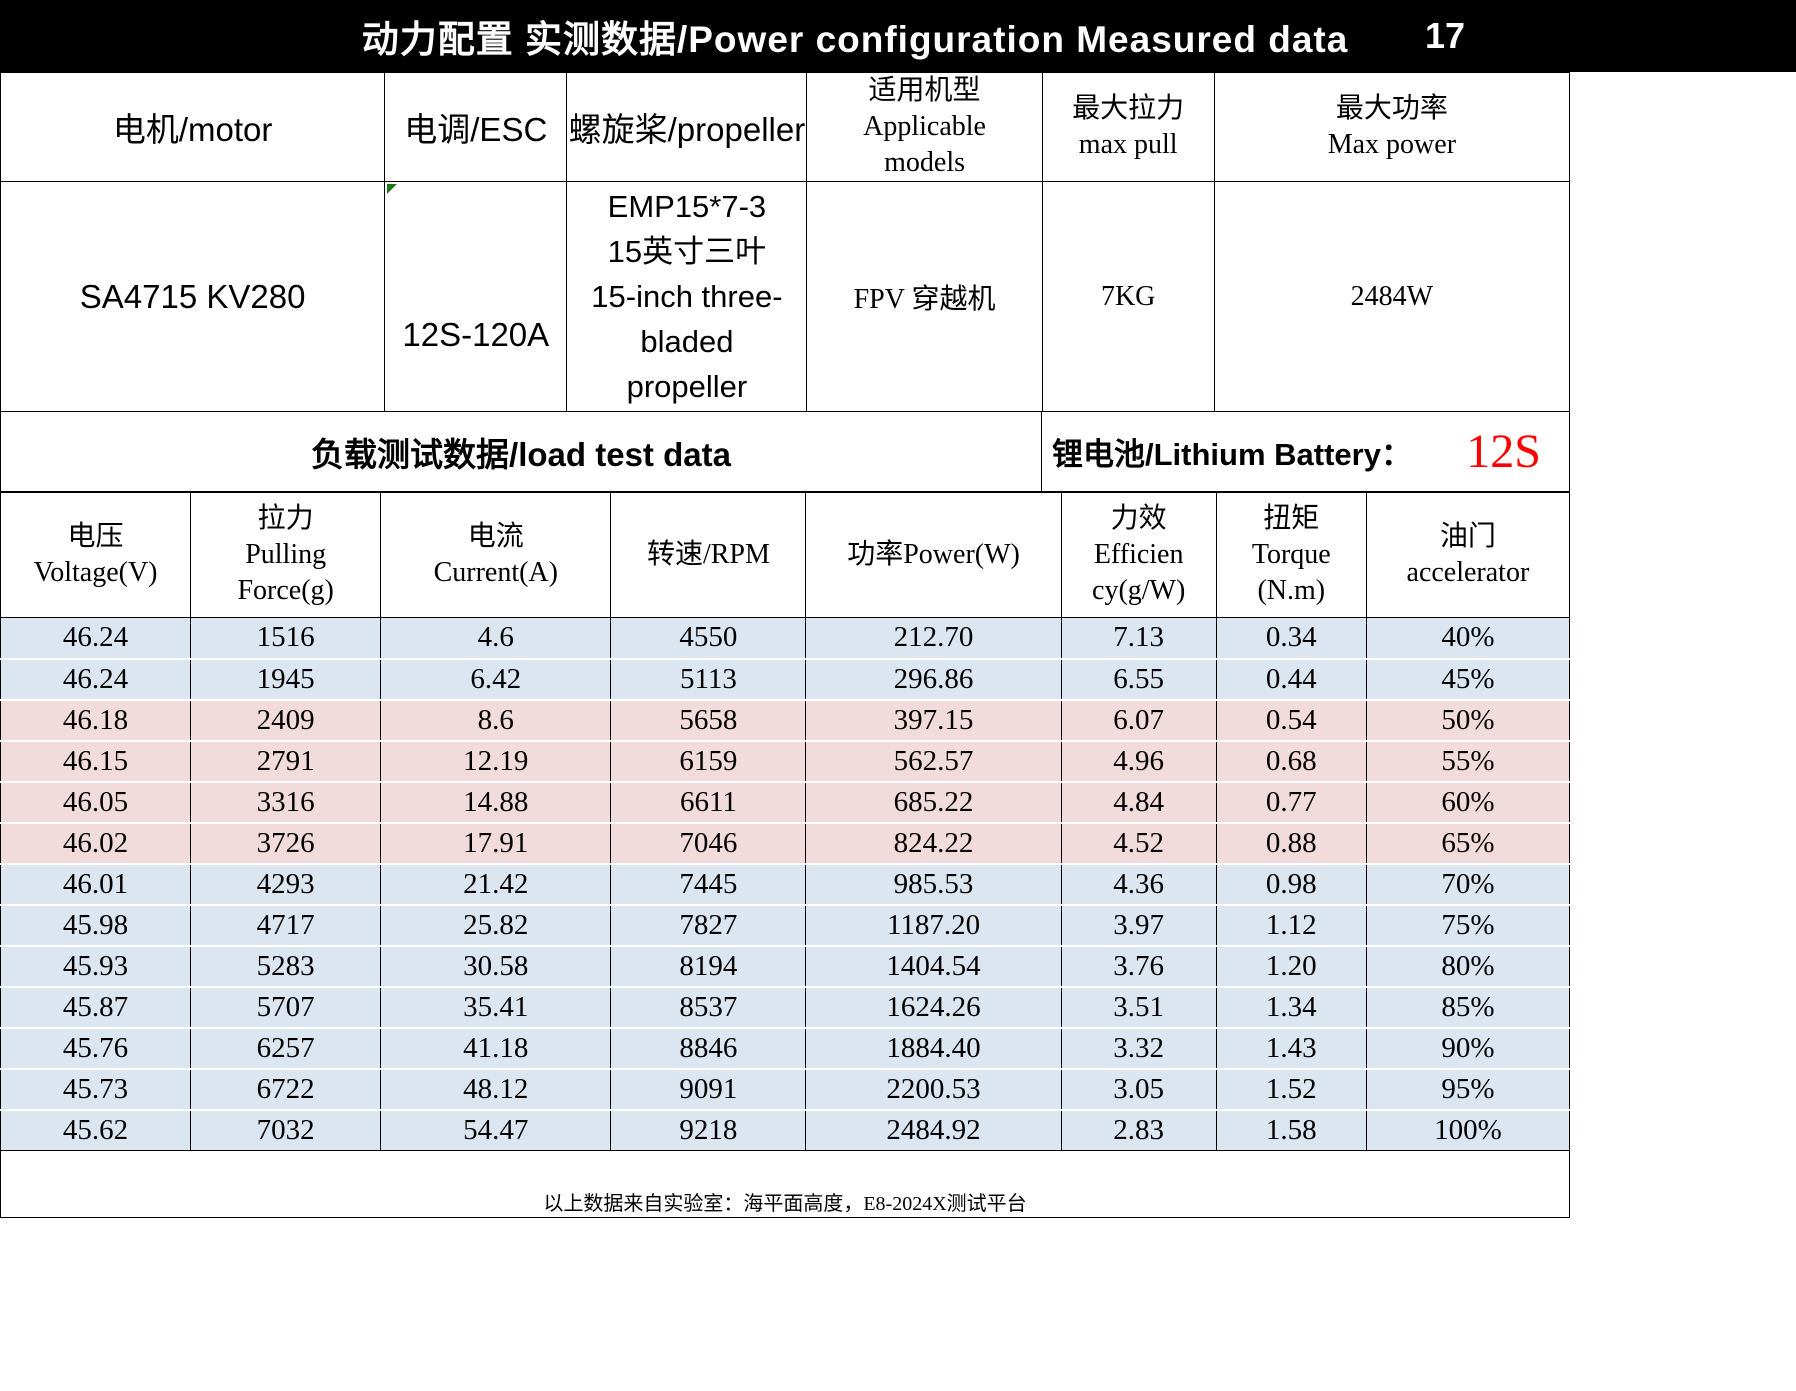 Image resolution: width=1796 pixels, height=1391 pixels. What do you see at coordinates (96, 802) in the screenshot?
I see `cell-voltage: 46.05` at bounding box center [96, 802].